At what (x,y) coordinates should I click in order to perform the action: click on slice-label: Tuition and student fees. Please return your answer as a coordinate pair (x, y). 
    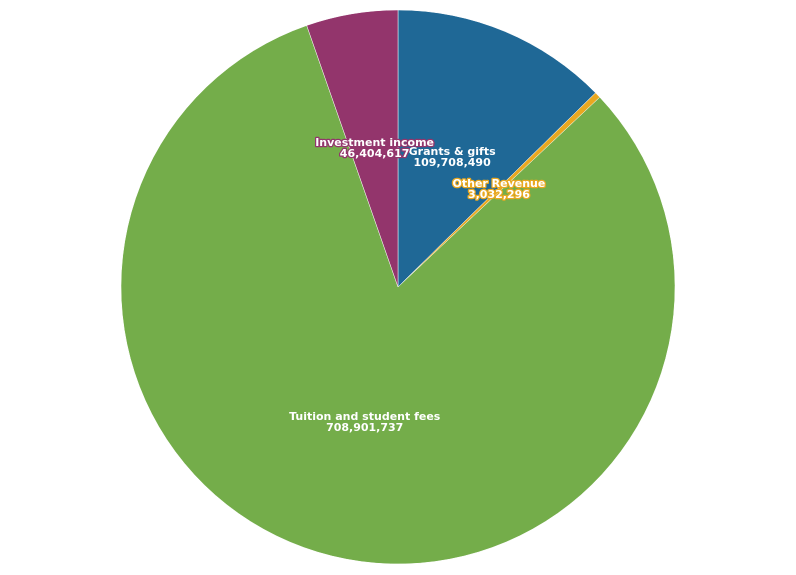
    Looking at the image, I should click on (365, 416).